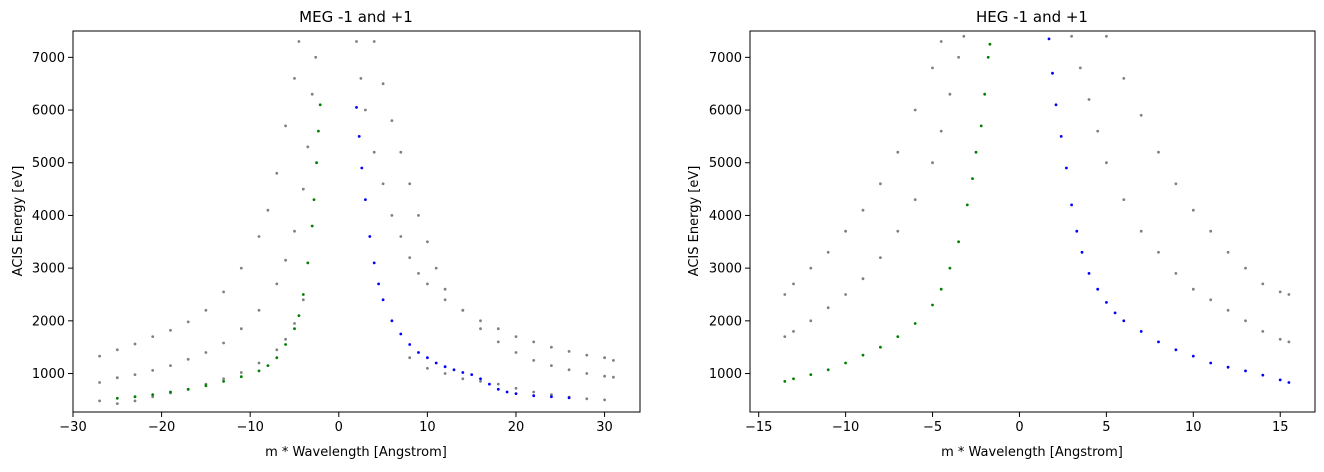 This screenshot has width=1324, height=472. What do you see at coordinates (725, 374) in the screenshot?
I see `y-tick-label: 1000` at bounding box center [725, 374].